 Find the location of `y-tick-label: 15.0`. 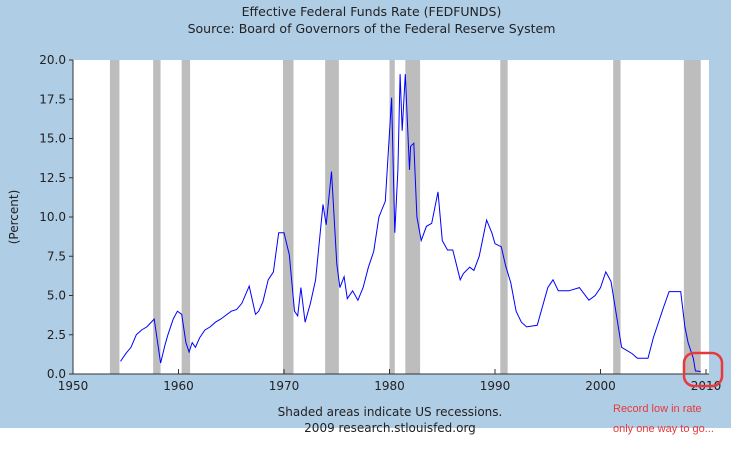

y-tick-label: 15.0 is located at coordinates (52, 139).